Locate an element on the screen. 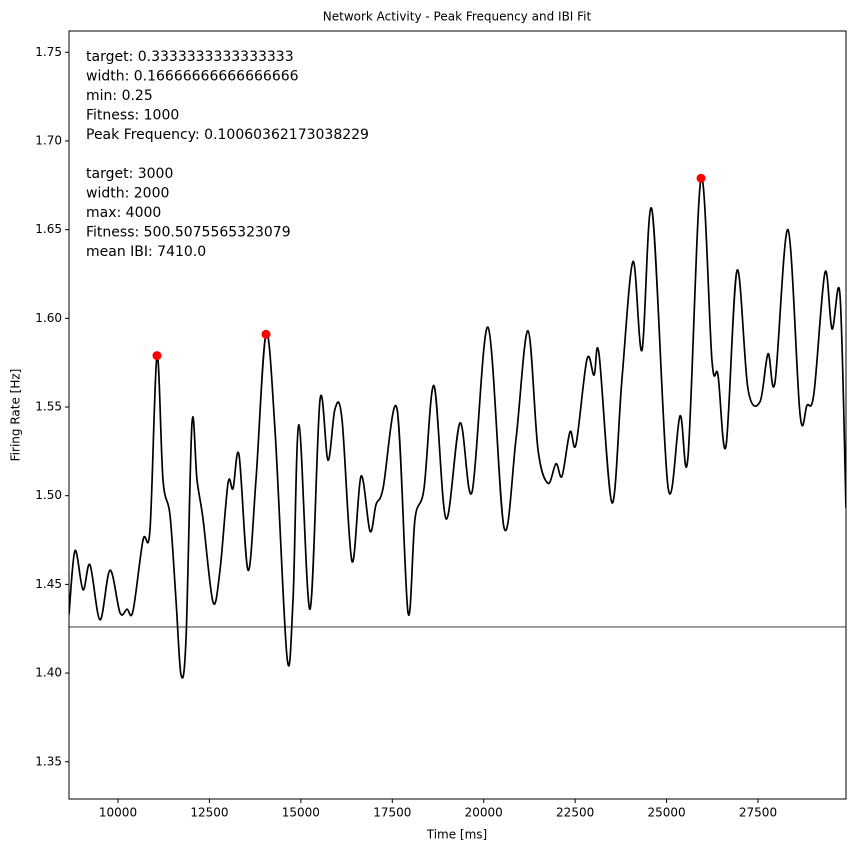 Image resolution: width=855 pixels, height=853 pixels. annotation-line: Fitness: 500.5075565323079 is located at coordinates (188, 233).